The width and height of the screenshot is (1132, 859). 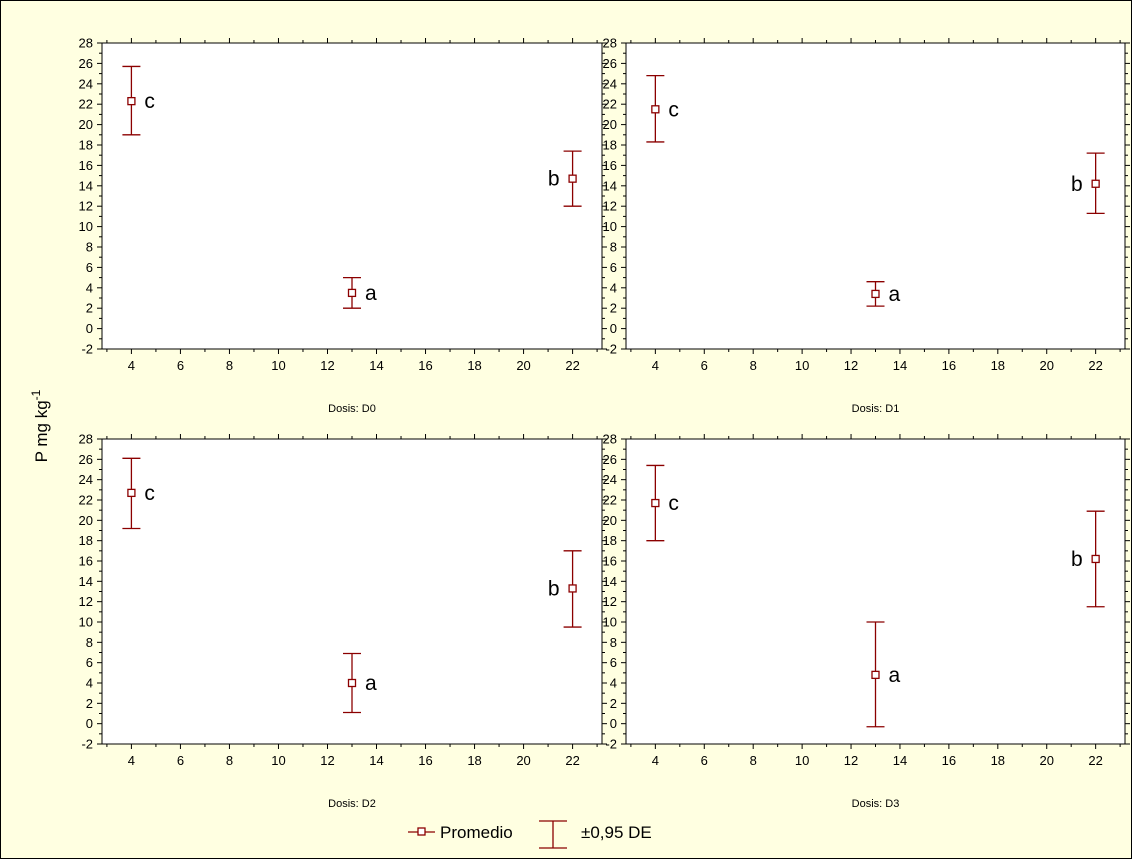 I want to click on legend: Promedio ±0,95 DE, so click(x=530, y=834).